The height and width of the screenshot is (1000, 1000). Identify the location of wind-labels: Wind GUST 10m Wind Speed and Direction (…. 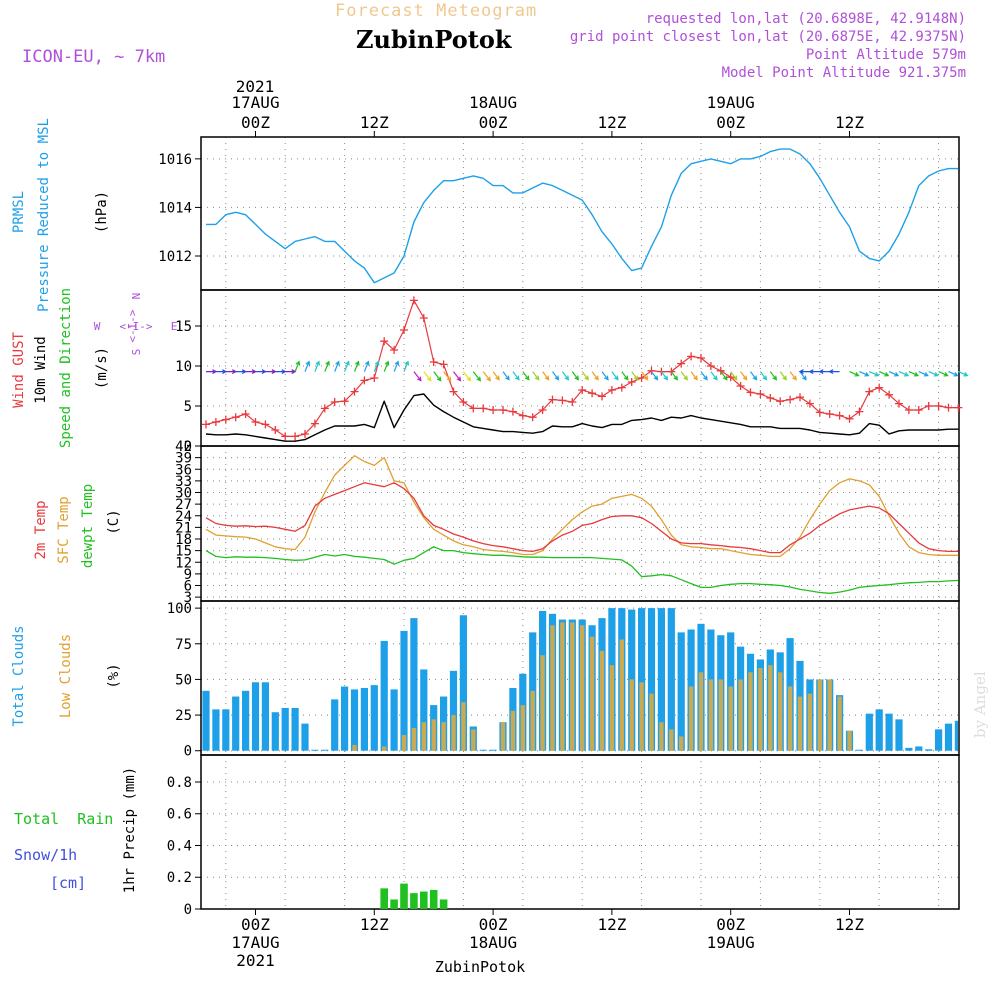
(60, 368).